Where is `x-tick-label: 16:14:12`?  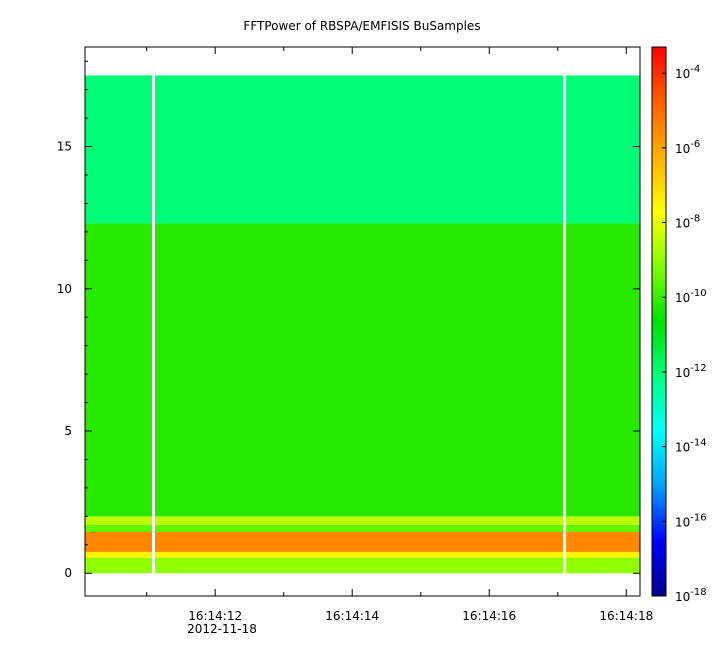 x-tick-label: 16:14:12 is located at coordinates (215, 616).